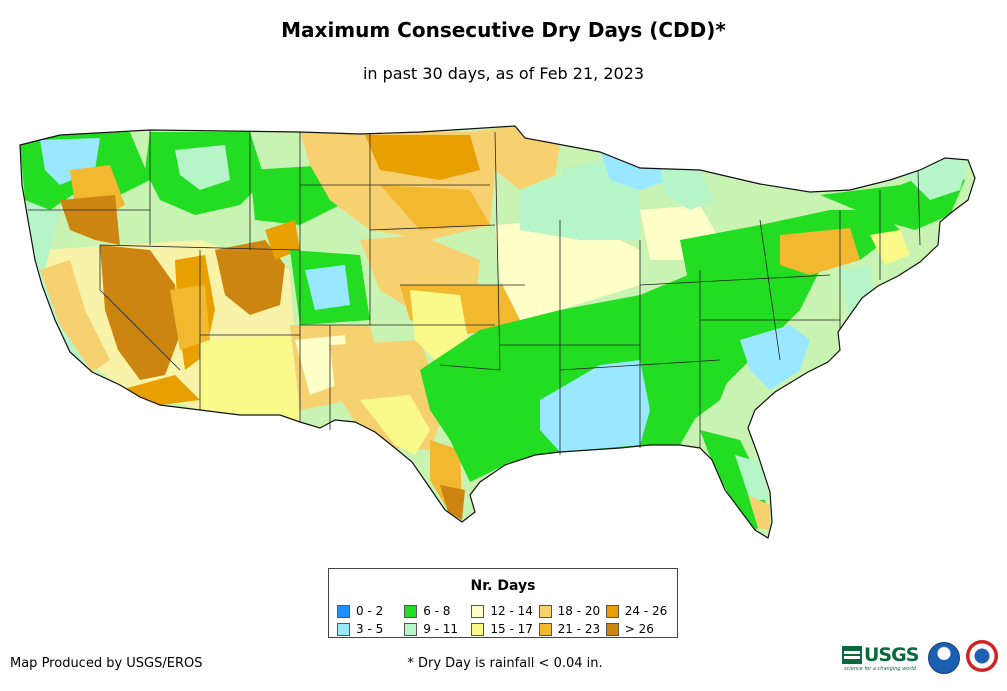 This screenshot has height=691, width=1007. I want to click on usgs-logo-text: USGS, so click(891, 655).